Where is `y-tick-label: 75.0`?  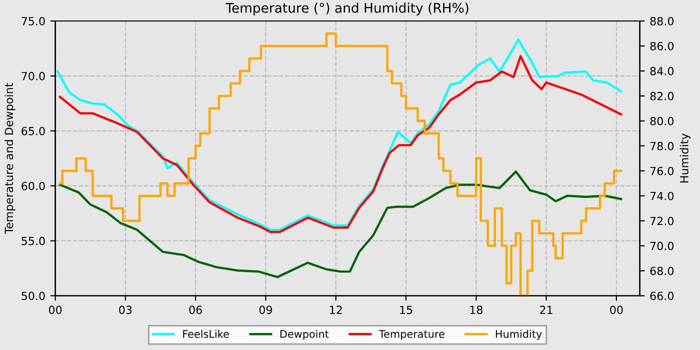 y-tick-label: 75.0 is located at coordinates (33, 21).